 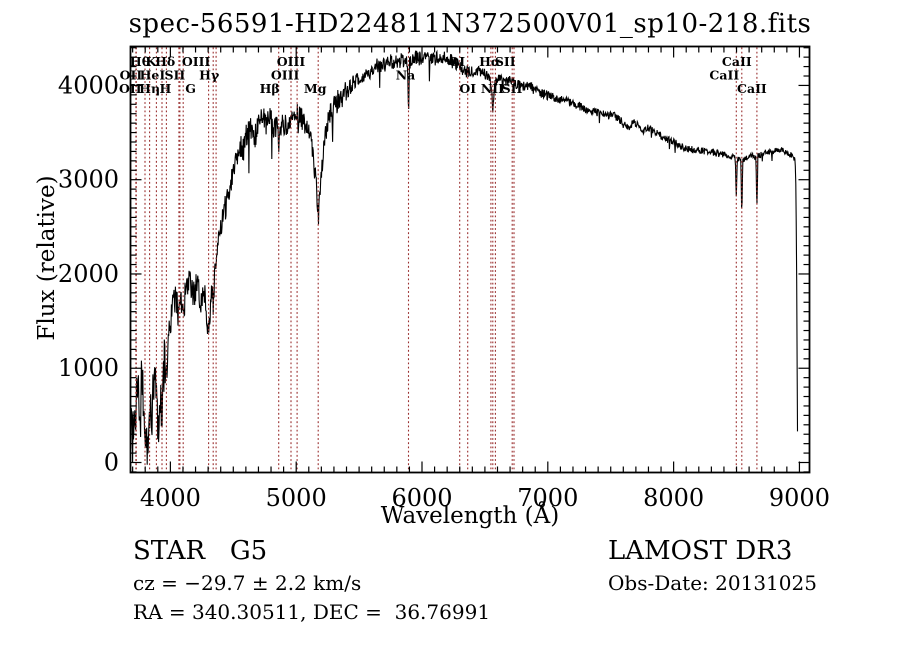 I want to click on x-tick-label: 4000, so click(x=170, y=498).